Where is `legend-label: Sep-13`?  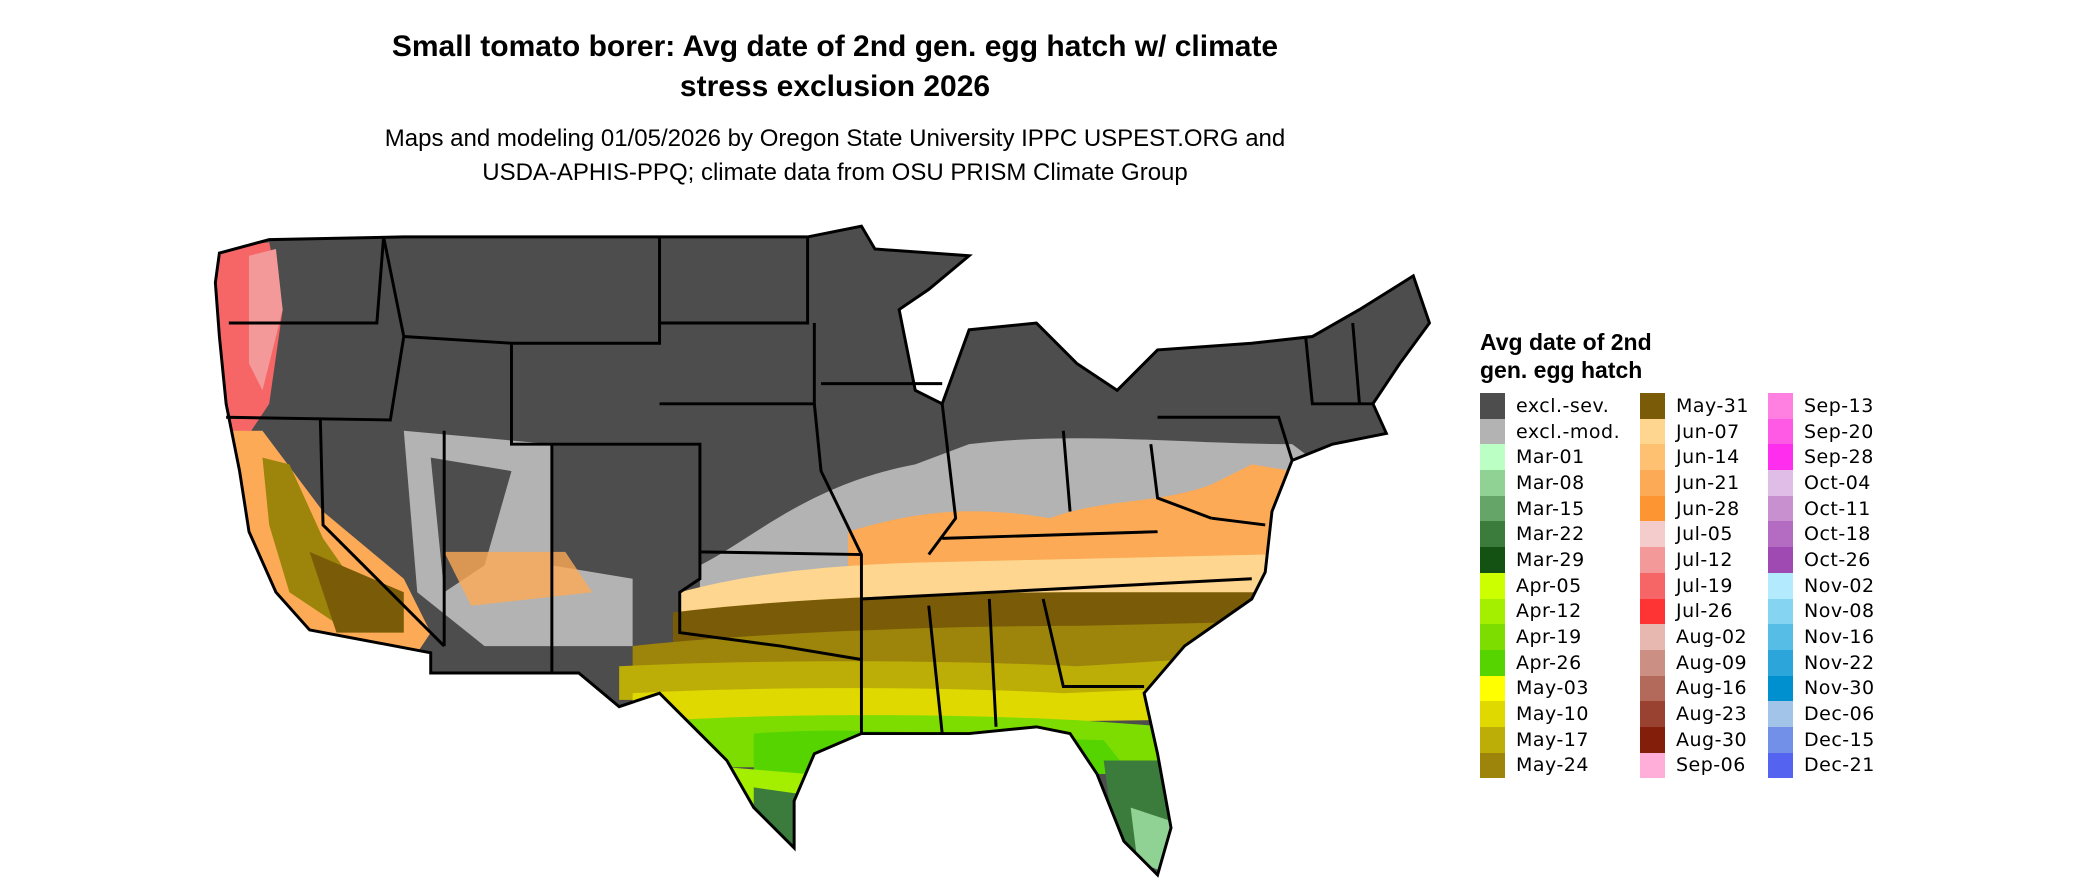 legend-label: Sep-13 is located at coordinates (1839, 405).